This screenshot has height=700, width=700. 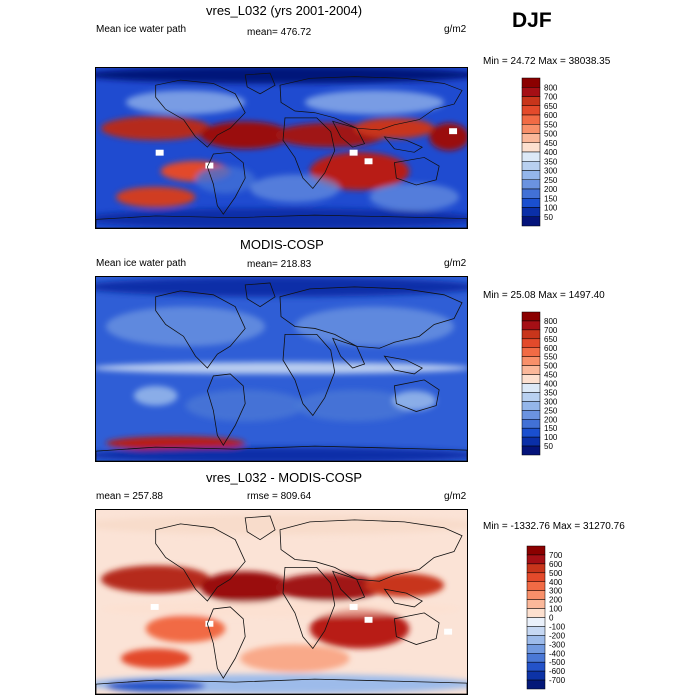 What do you see at coordinates (551, 401) in the screenshot?
I see `colorbar-tick-label: 300` at bounding box center [551, 401].